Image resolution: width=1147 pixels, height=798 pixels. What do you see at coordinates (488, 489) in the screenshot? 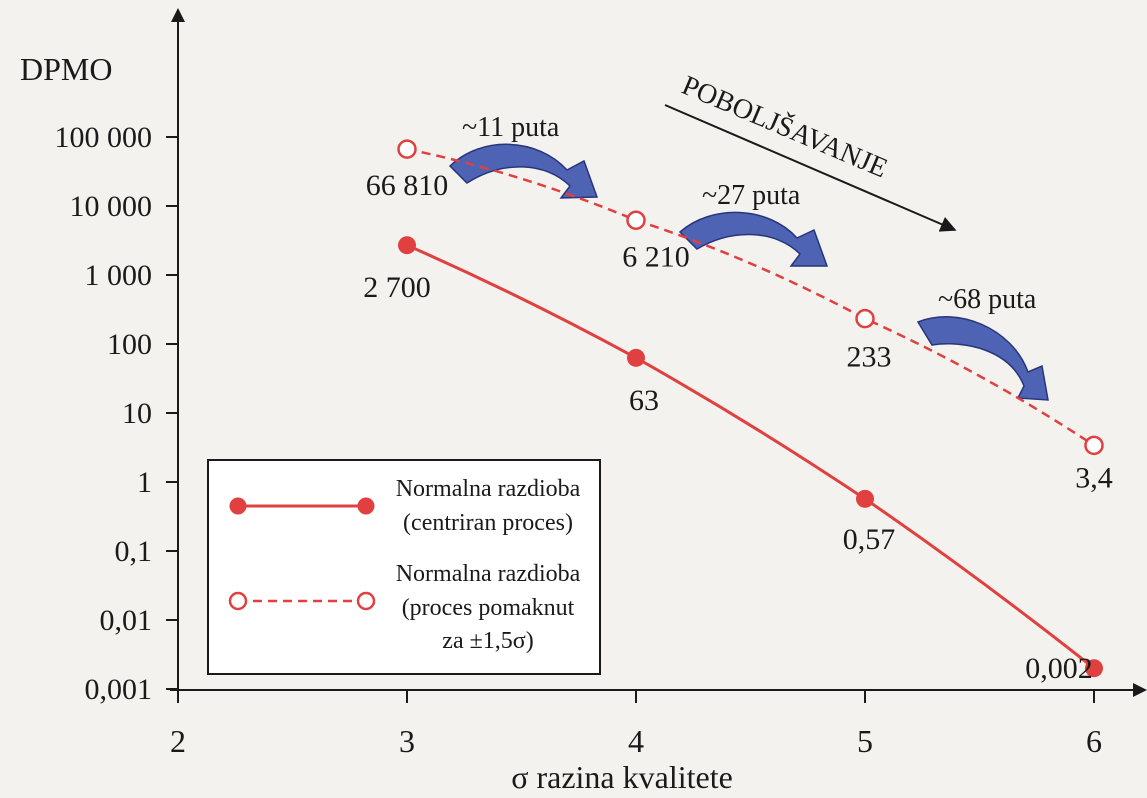
I see `legend-label-centered-1: Normalna razdioba` at bounding box center [488, 489].